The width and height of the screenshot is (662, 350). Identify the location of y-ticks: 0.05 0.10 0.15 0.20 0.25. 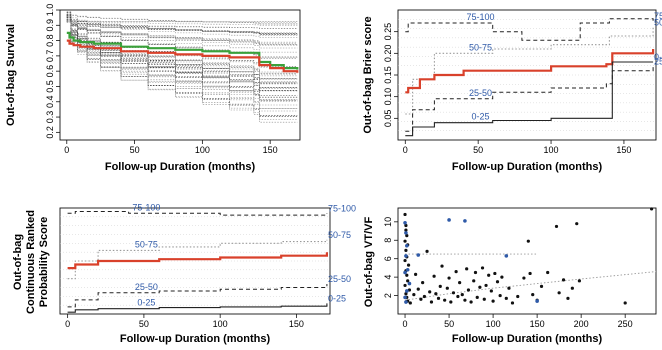
(390, 75).